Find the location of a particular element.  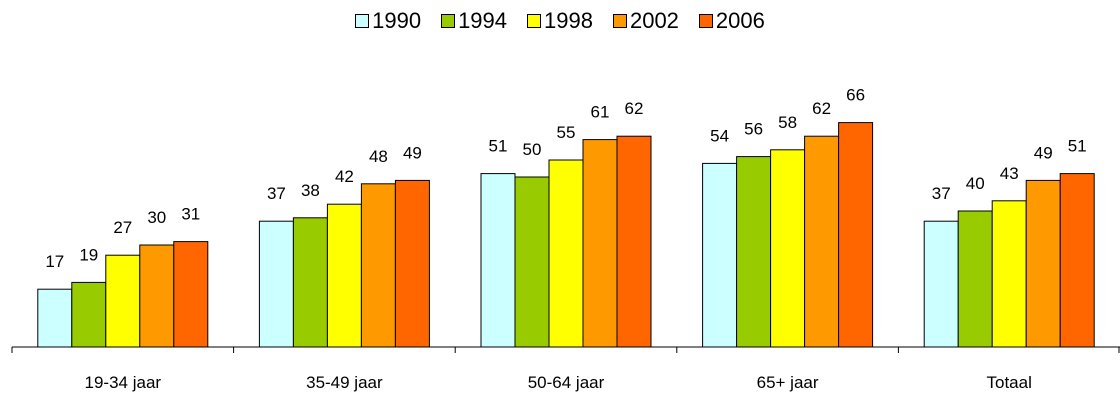

data-label-1990-3: 51 is located at coordinates (498, 146).